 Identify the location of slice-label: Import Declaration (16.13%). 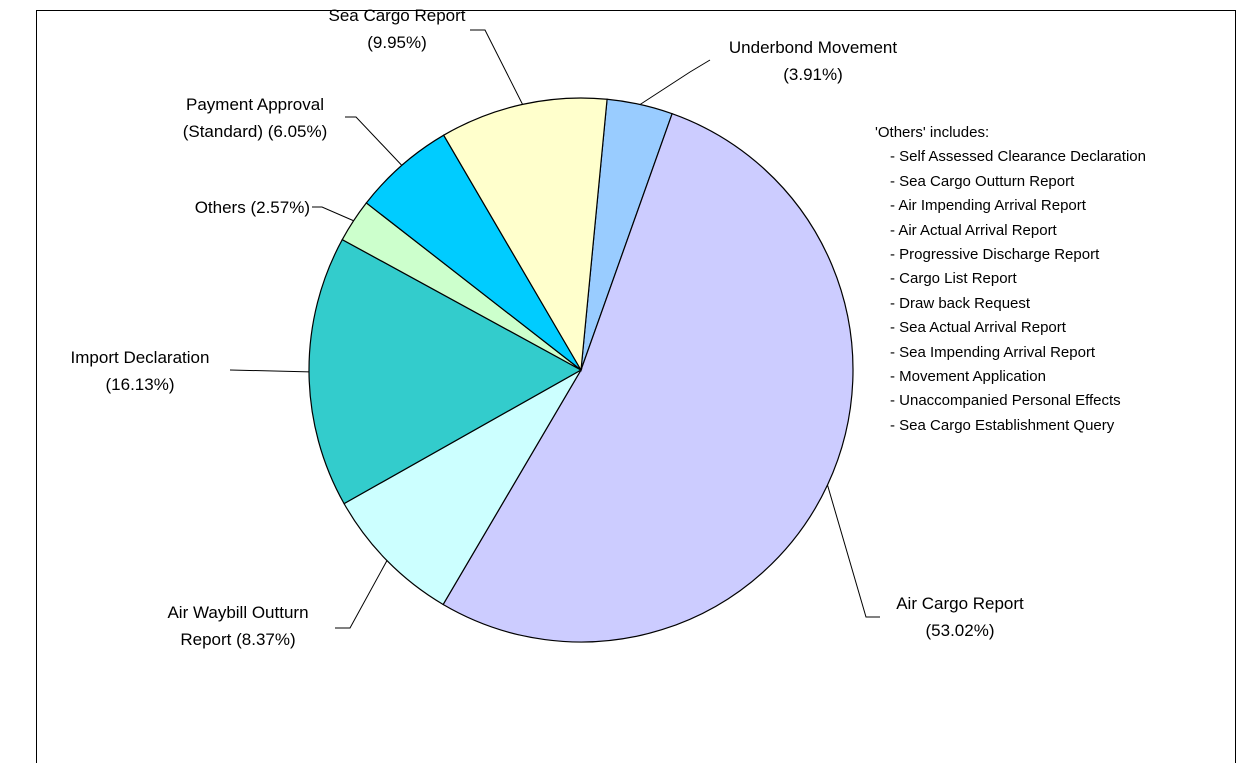
(140, 371).